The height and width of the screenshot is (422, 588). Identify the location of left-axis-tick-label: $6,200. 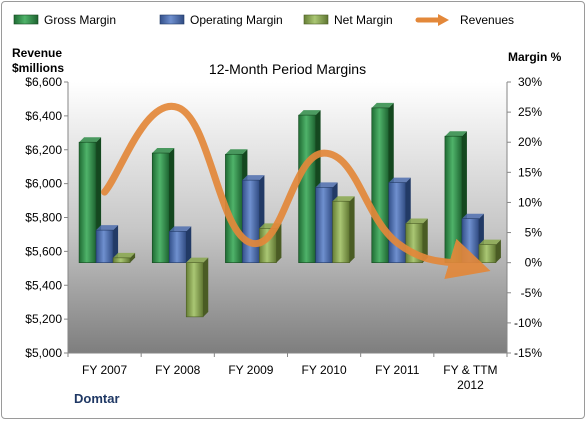
(43, 150).